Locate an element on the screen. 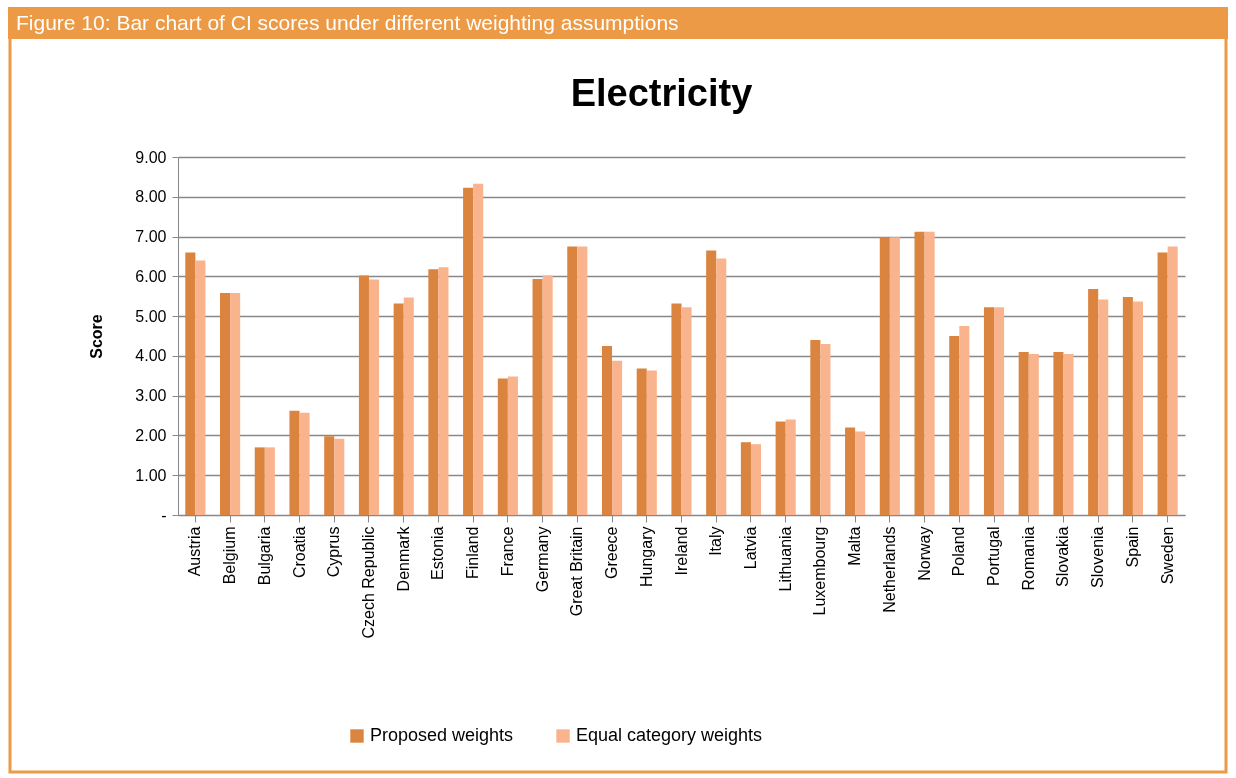 This screenshot has height=778, width=1236. y-tick-label: 1.00 is located at coordinates (151, 475).